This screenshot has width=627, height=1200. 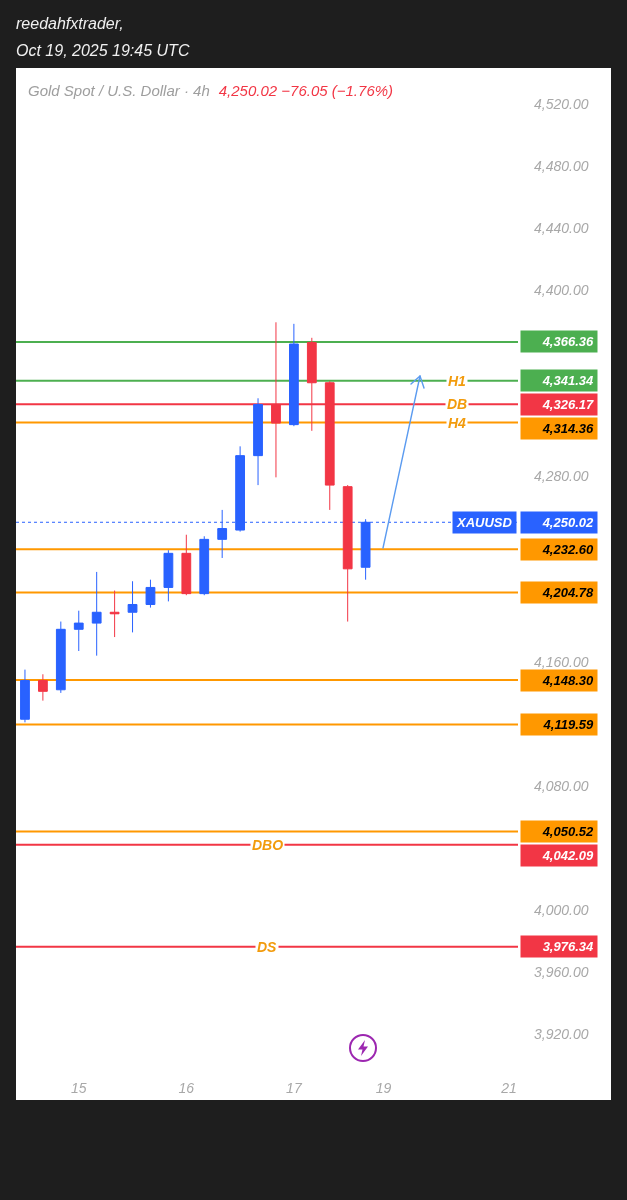 What do you see at coordinates (119, 90) in the screenshot?
I see `annotation: Gold Spot / U.S. Dollar · 4h` at bounding box center [119, 90].